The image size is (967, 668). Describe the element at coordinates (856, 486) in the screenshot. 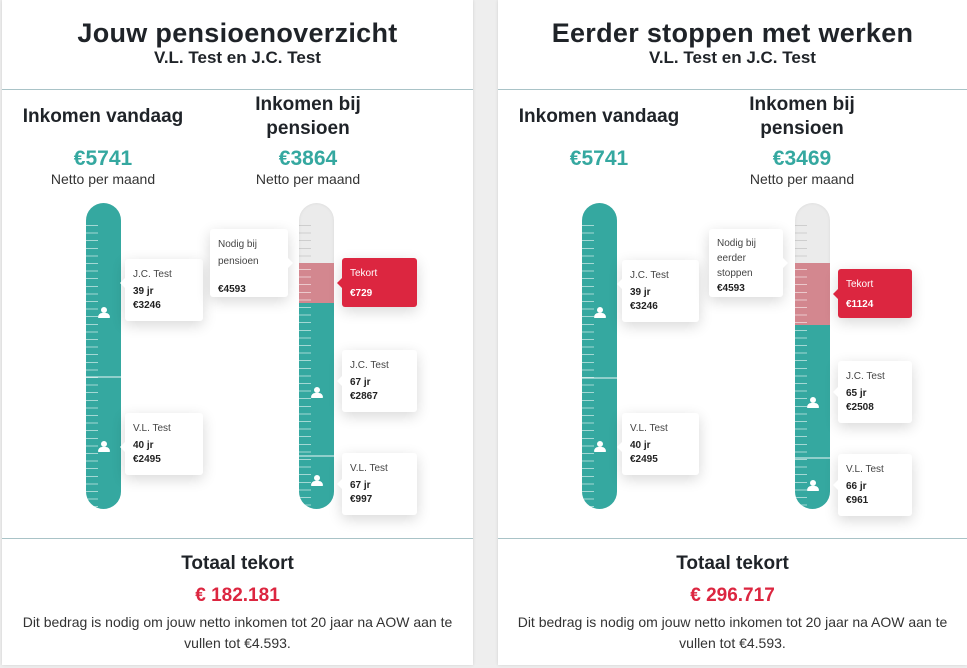

I see `card-age: 66 jr` at that location.